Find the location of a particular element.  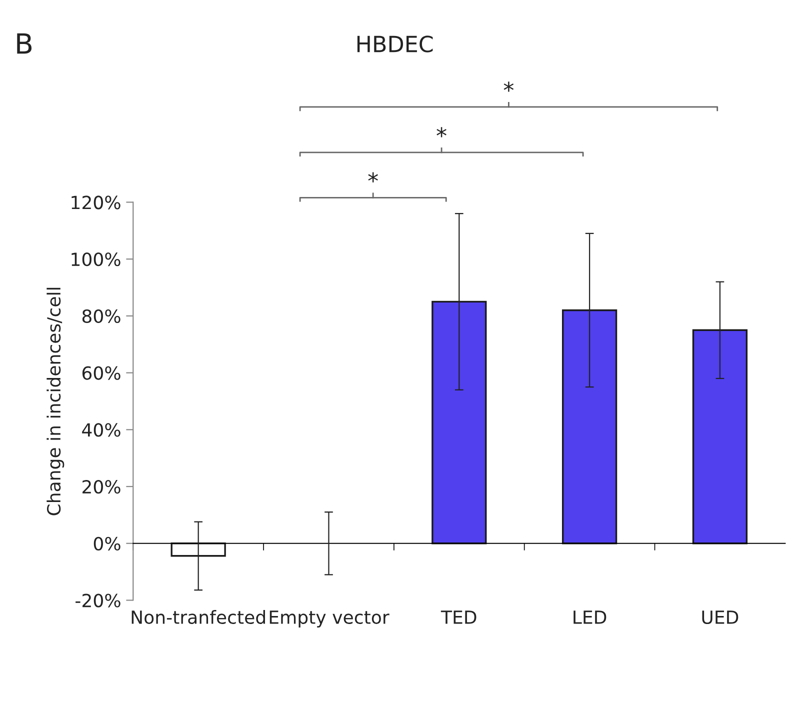

y-tick-label: 100% is located at coordinates (96, 259).